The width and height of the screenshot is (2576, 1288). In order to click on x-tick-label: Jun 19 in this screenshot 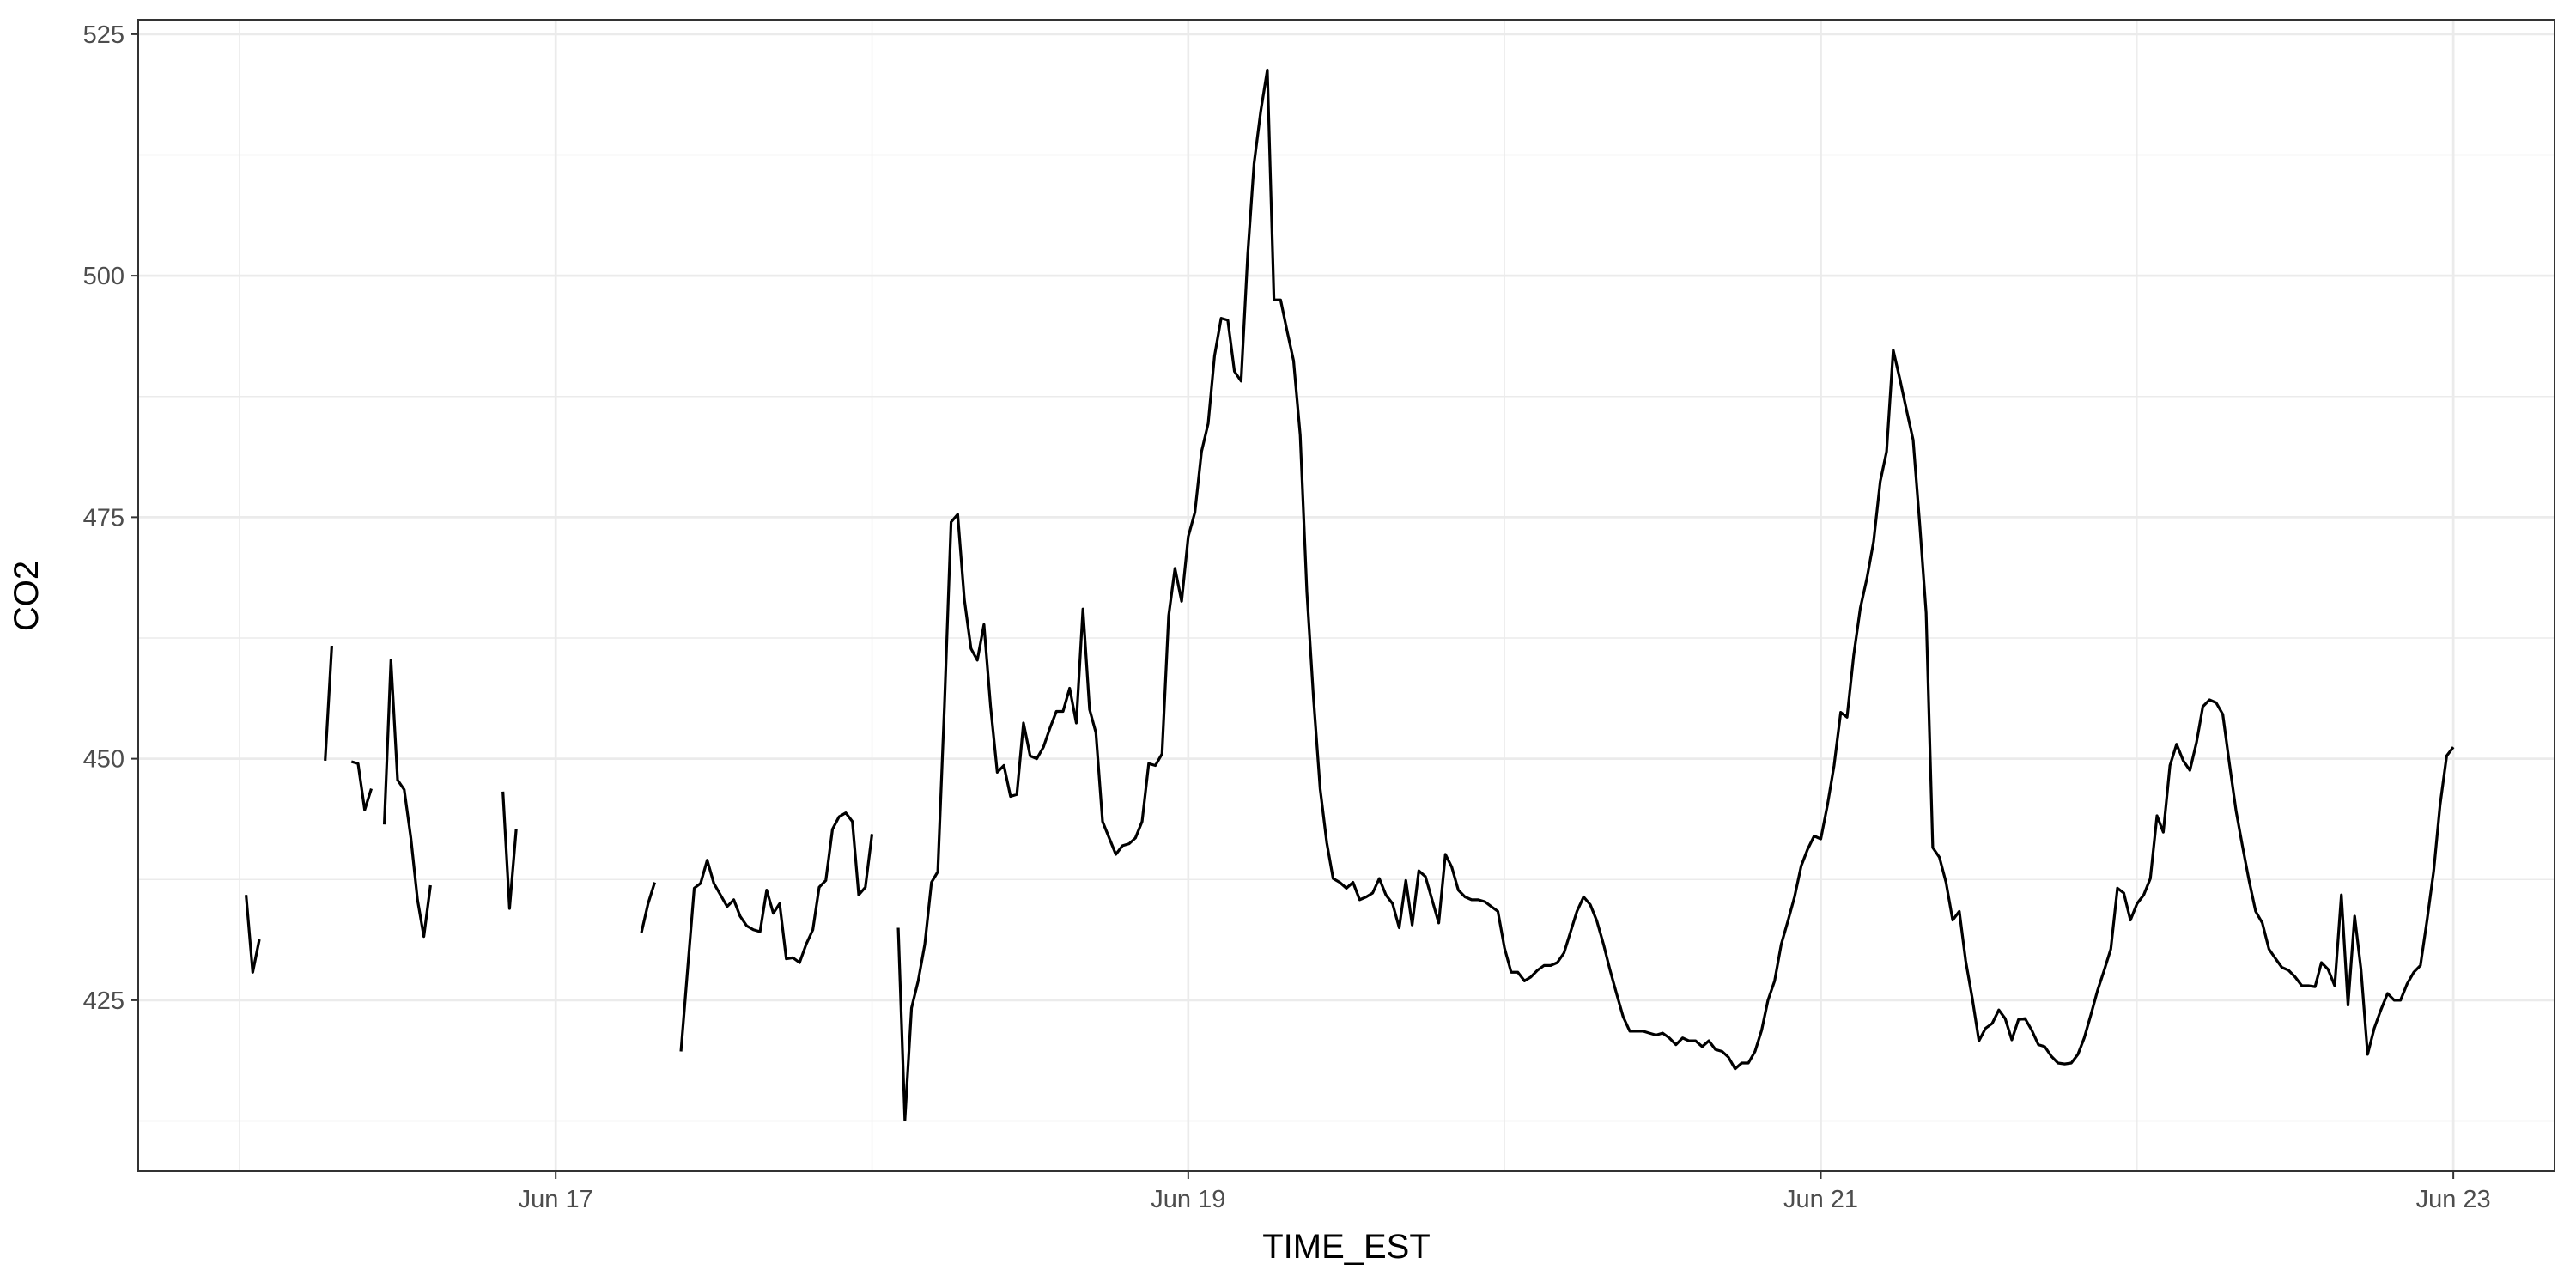, I will do `click(1188, 1199)`.